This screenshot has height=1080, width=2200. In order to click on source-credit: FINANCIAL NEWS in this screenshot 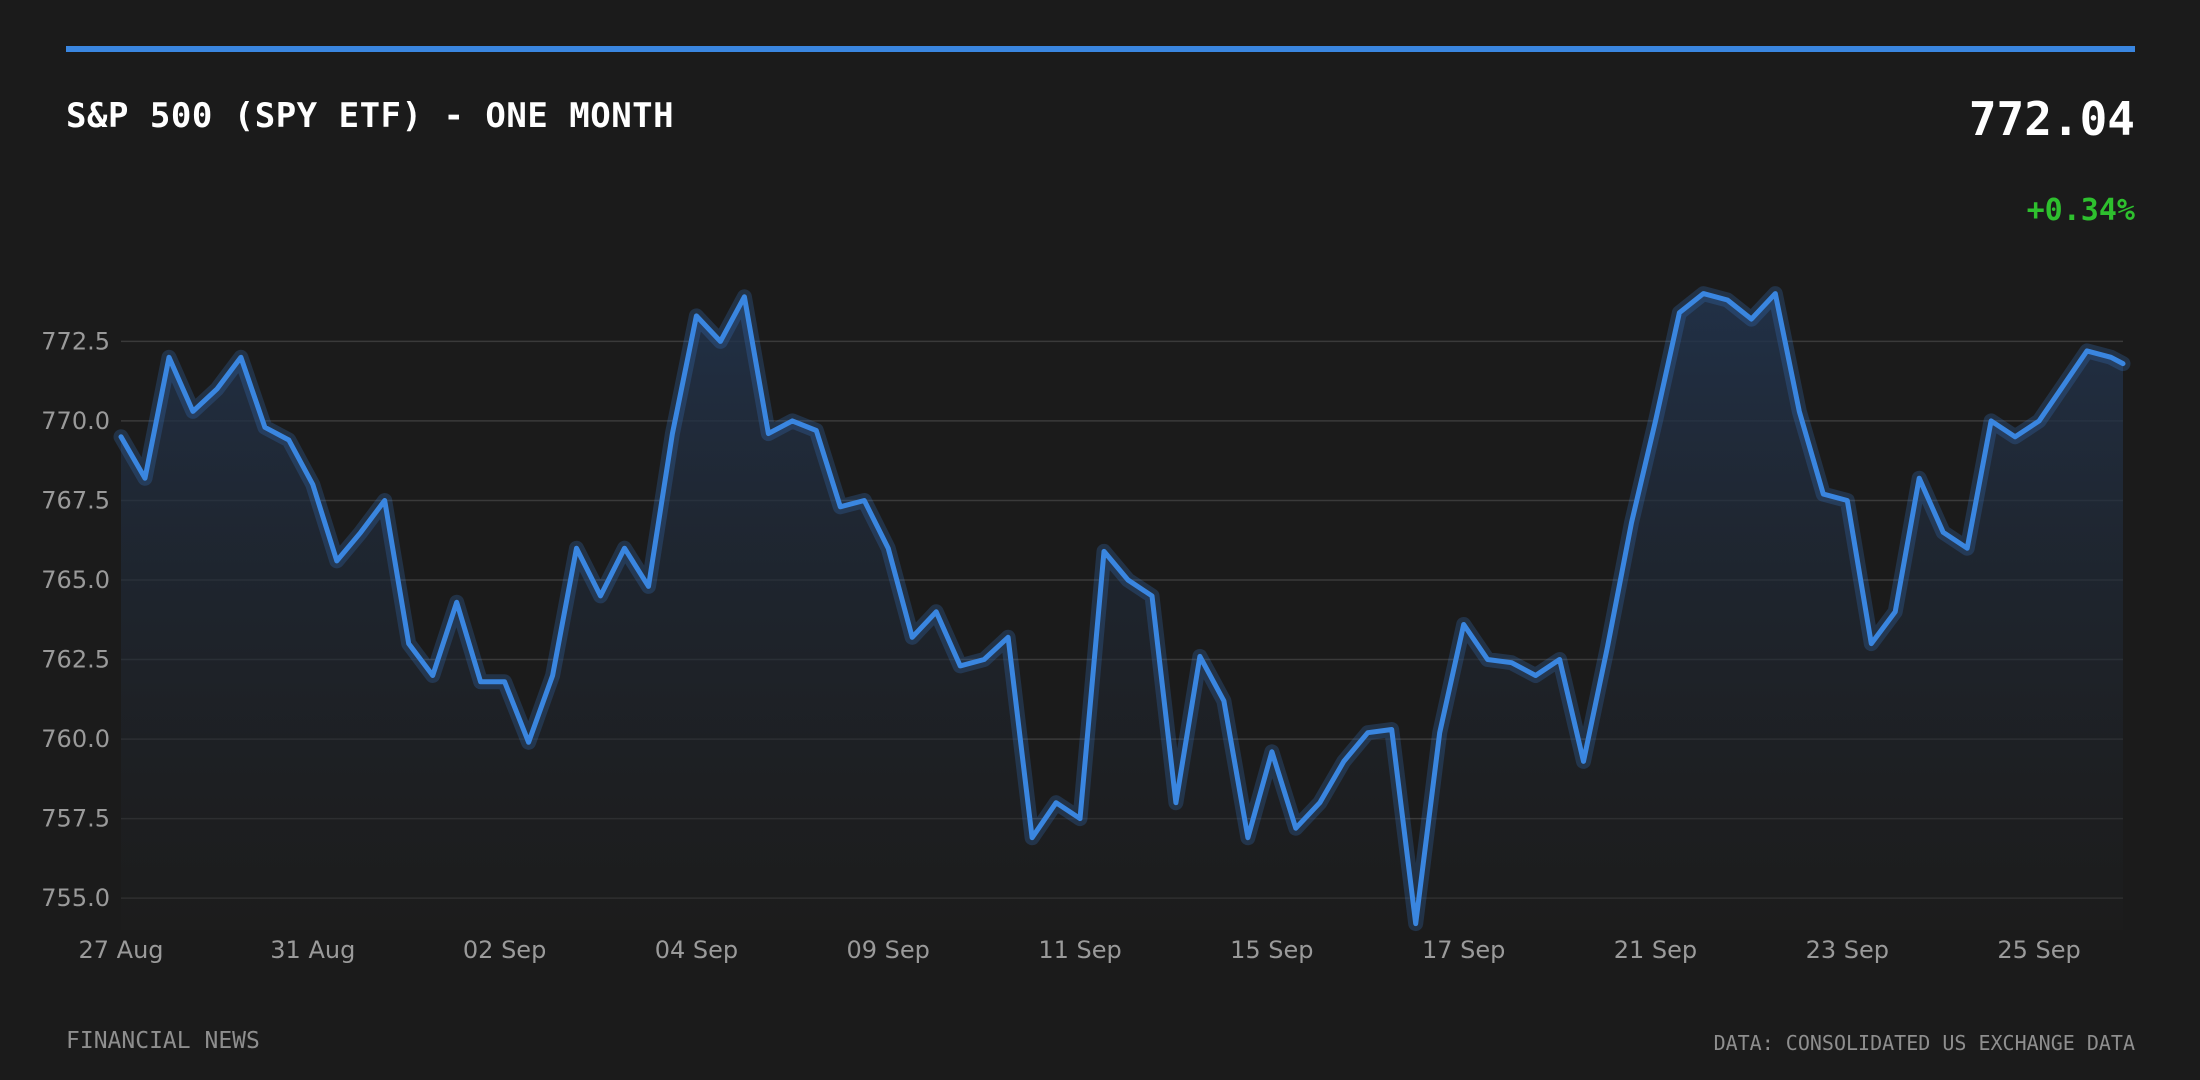, I will do `click(163, 1041)`.